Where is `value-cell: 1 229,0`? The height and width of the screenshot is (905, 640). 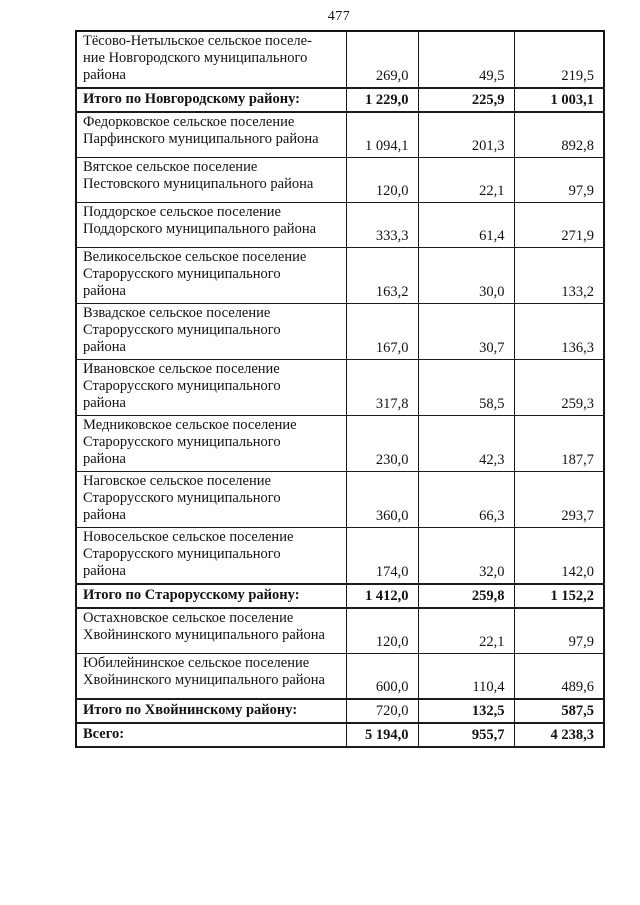
value-cell: 1 229,0 is located at coordinates (382, 100).